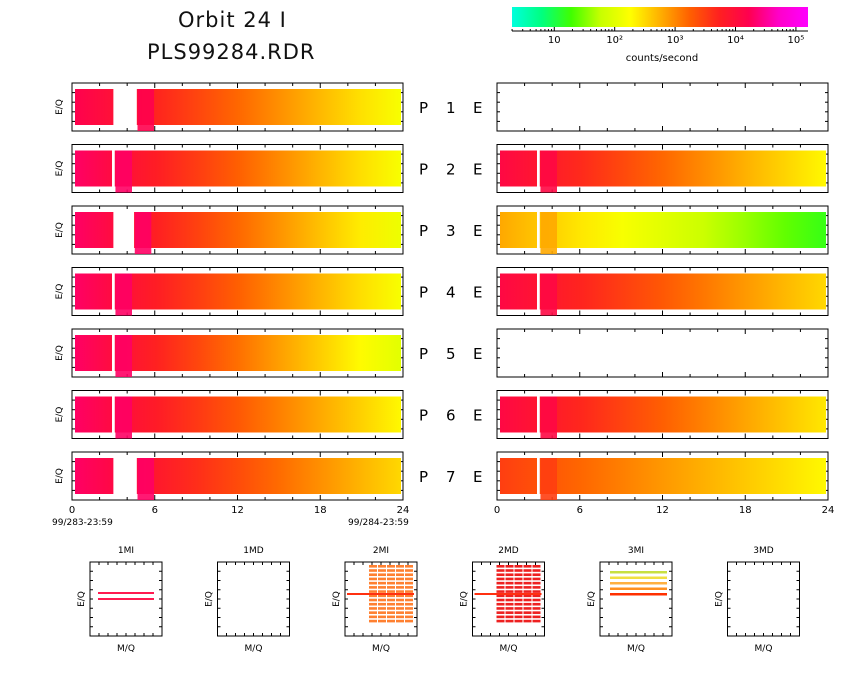  Describe the element at coordinates (82, 523) in the screenshot. I see `x-start-label: 99/283-23:59` at that location.